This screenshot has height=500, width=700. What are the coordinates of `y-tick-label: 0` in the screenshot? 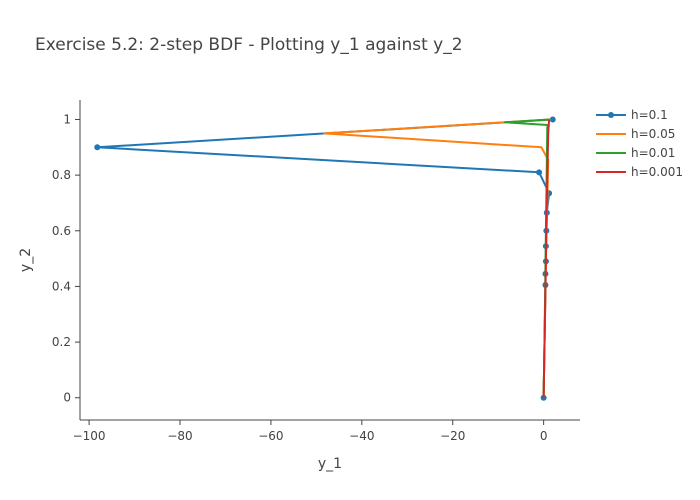 It's located at (67, 398).